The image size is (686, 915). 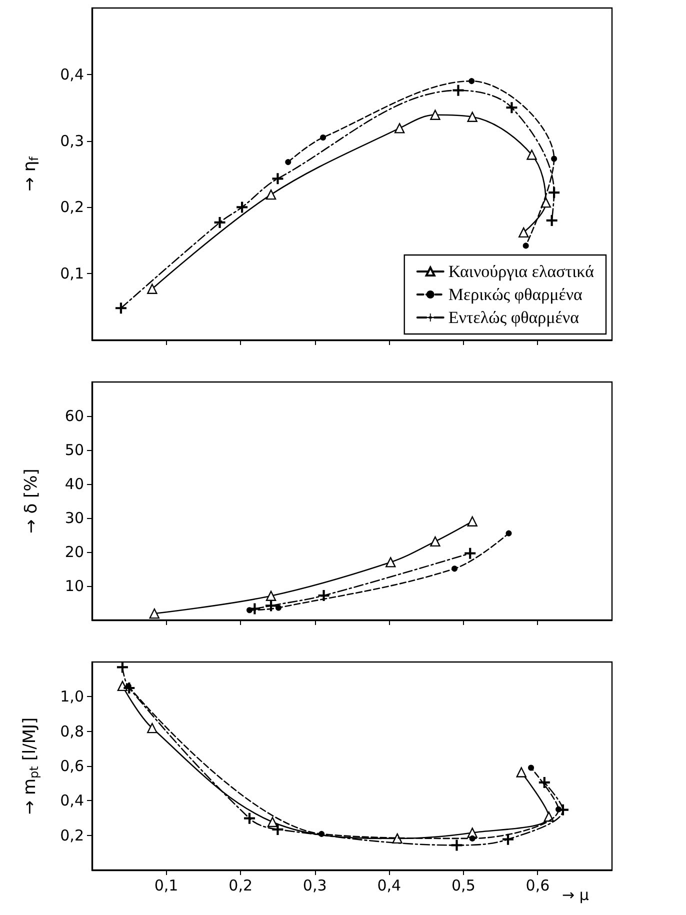 I want to click on y-tick-label: 0,1, so click(x=72, y=273).